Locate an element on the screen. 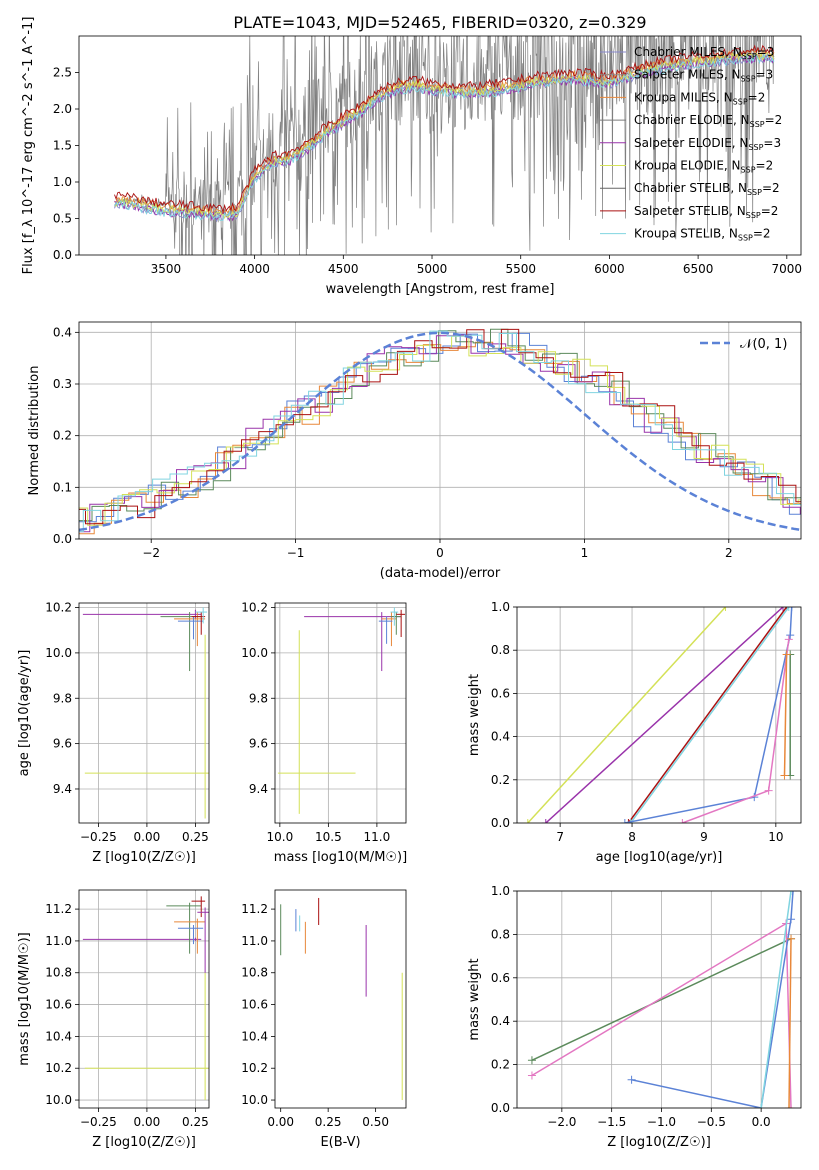 Image resolution: width=819 pixels, height=1170 pixels. x-axis-label: wavelength [Angstrom, rest frame] is located at coordinates (440, 289).